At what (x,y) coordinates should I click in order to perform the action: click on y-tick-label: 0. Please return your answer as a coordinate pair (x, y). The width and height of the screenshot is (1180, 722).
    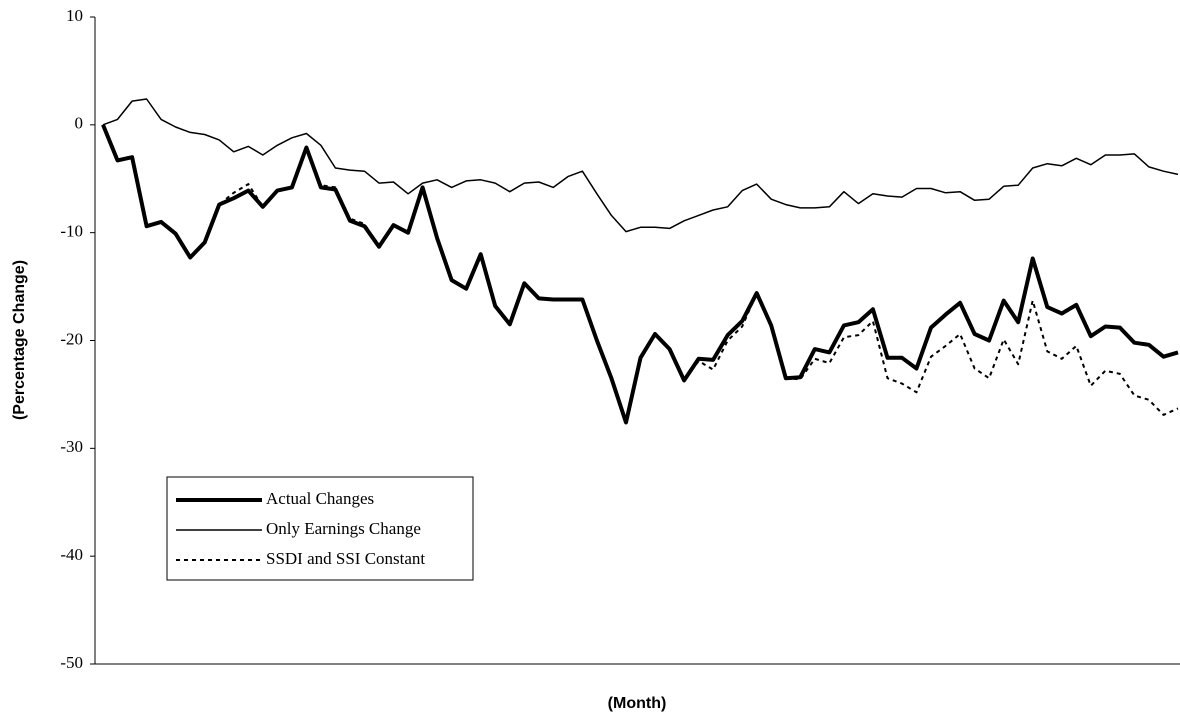
    Looking at the image, I should click on (79, 123).